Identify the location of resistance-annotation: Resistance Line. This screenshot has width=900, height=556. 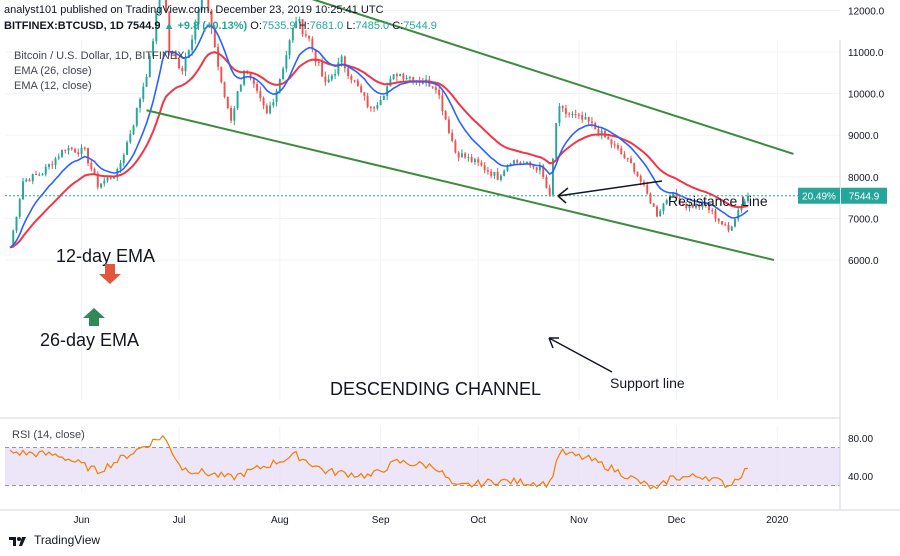
(718, 201).